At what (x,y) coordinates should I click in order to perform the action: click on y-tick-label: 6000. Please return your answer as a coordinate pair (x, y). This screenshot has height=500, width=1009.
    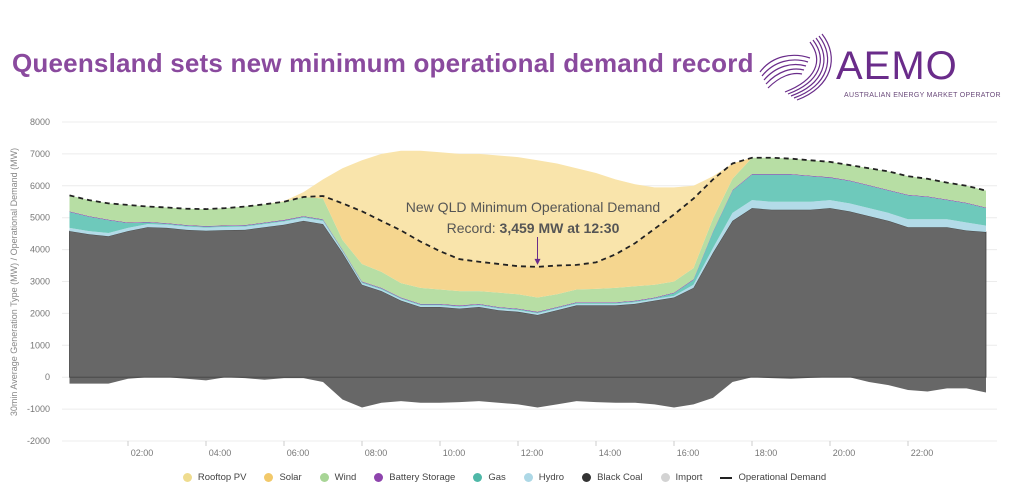
    Looking at the image, I should click on (40, 186).